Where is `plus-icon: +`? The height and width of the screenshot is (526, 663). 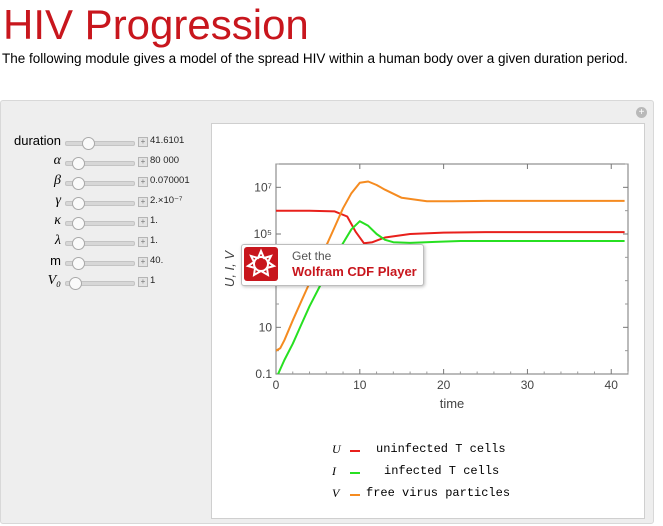
plus-icon: + is located at coordinates (641, 112).